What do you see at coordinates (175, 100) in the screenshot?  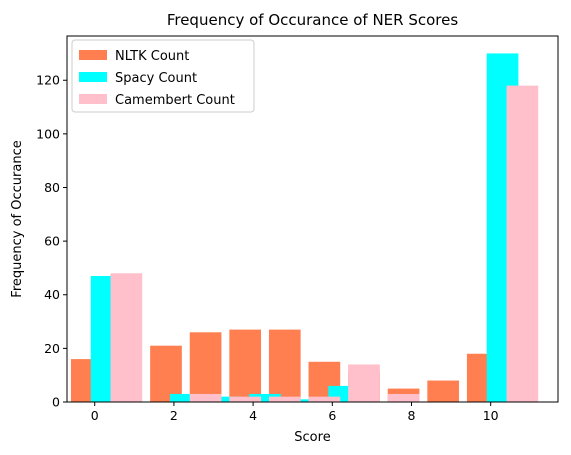 I see `legend-label: Camembert Count` at bounding box center [175, 100].